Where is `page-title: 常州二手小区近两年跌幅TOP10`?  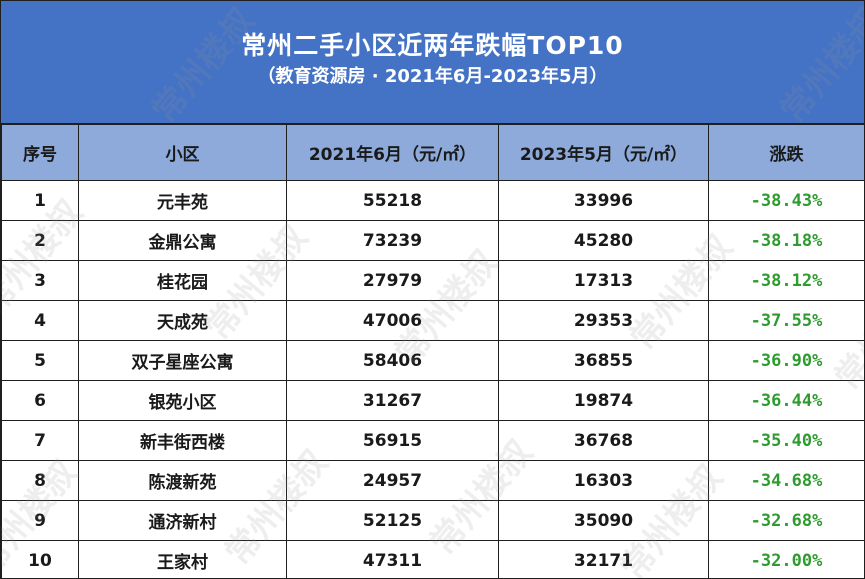 page-title: 常州二手小区近两年跌幅TOP10 is located at coordinates (432, 45).